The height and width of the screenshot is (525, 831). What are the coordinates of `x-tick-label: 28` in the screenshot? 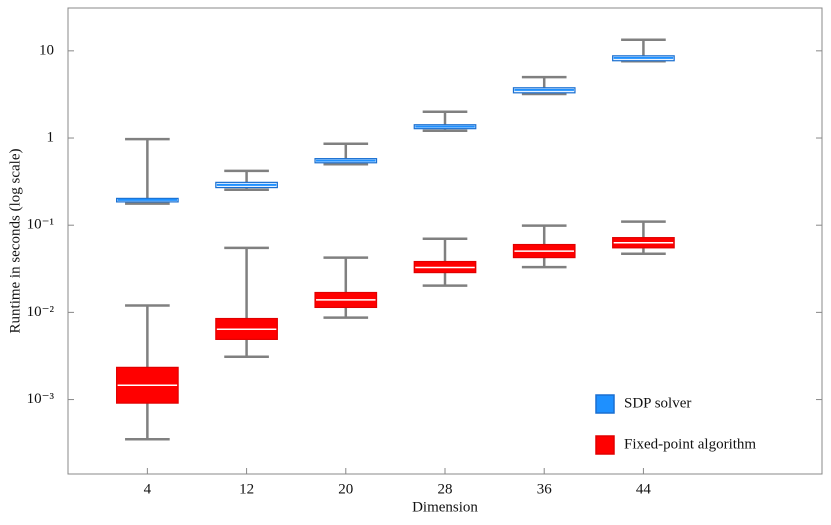 It's located at (445, 489).